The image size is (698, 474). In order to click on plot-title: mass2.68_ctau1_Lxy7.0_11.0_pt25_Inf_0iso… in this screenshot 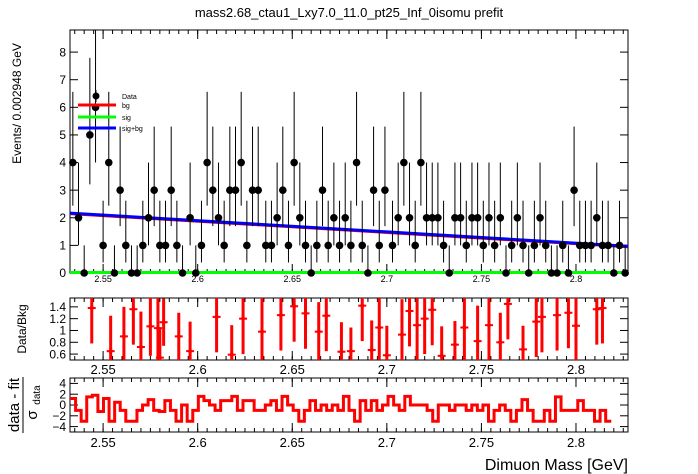, I will do `click(349, 12)`.